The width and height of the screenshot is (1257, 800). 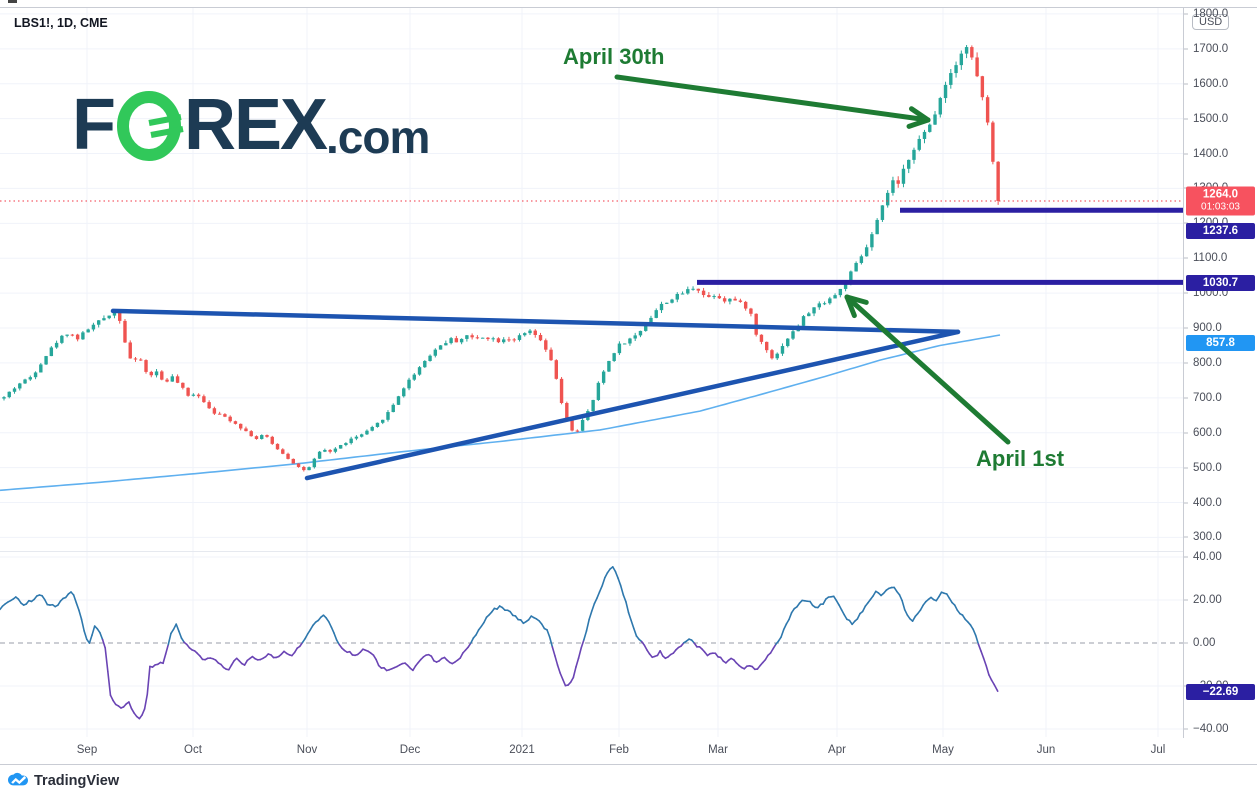 What do you see at coordinates (1207, 432) in the screenshot?
I see `scale-tick-label: 600.0` at bounding box center [1207, 432].